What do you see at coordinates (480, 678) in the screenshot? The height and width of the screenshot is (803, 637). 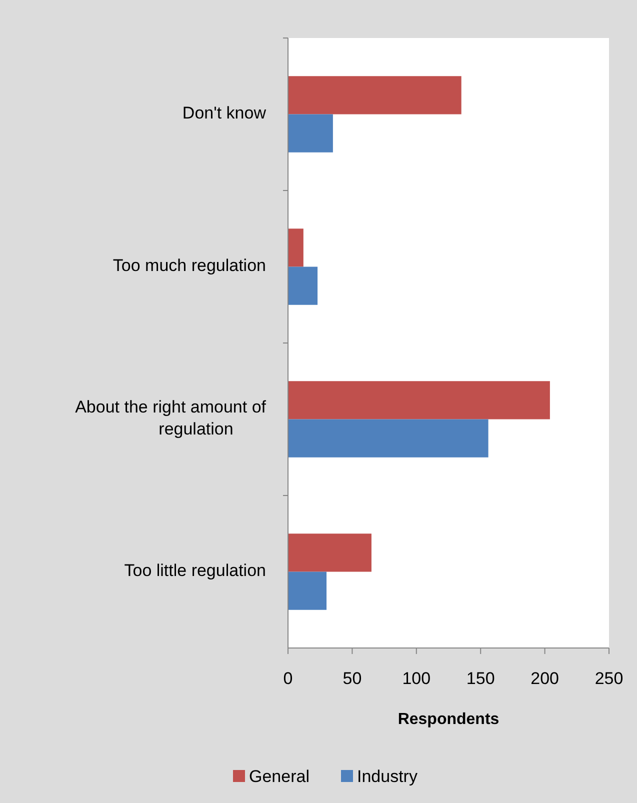 I see `x-tick-label: 150` at bounding box center [480, 678].